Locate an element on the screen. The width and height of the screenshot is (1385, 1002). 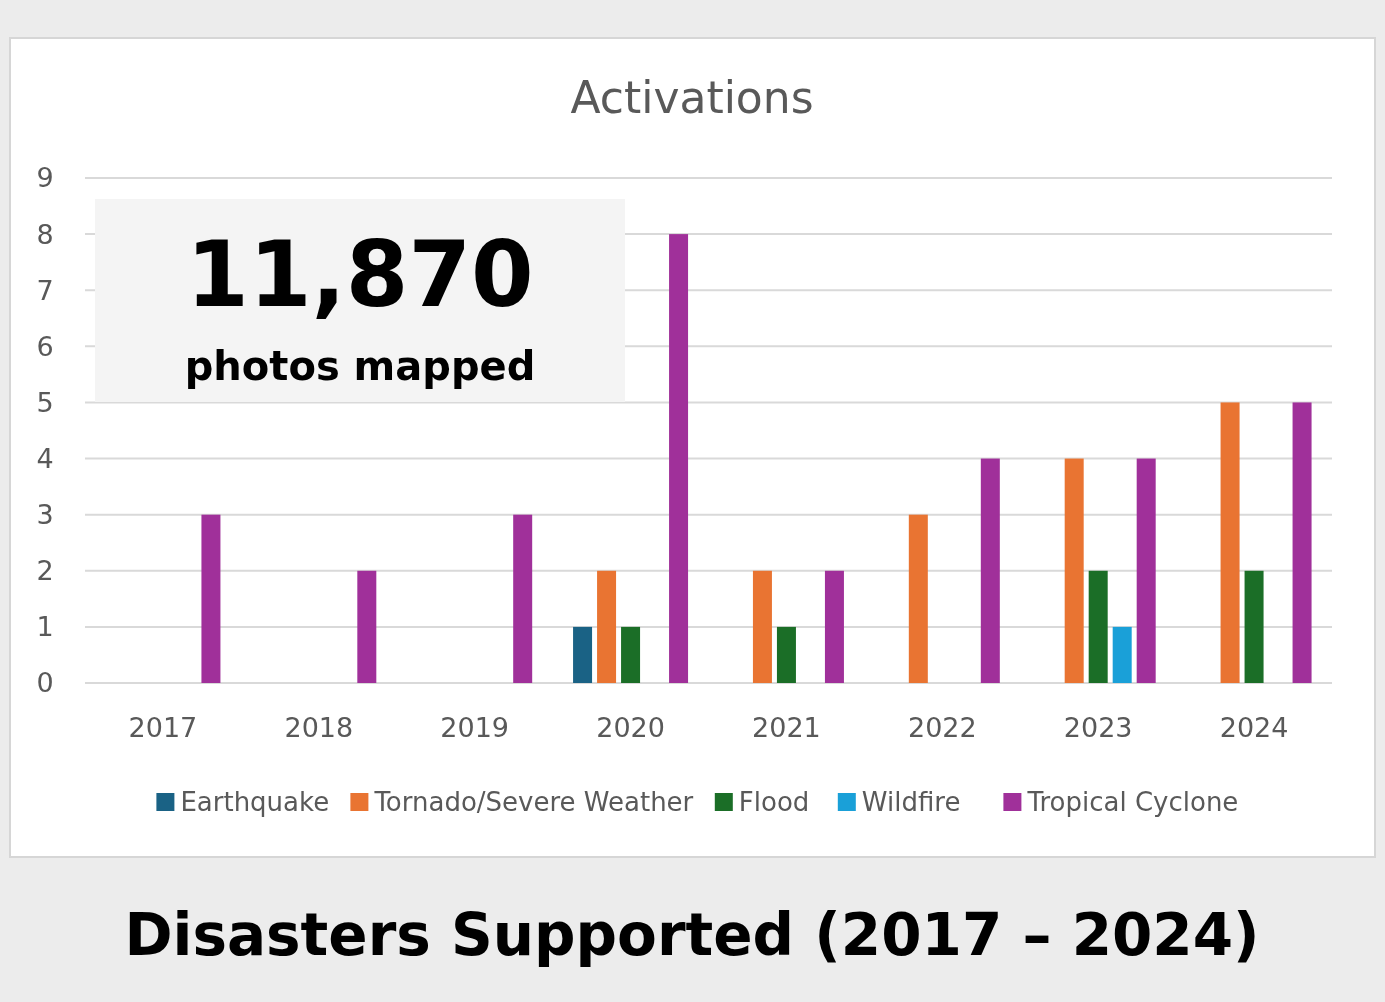
annotation: 11,870 is located at coordinates (360, 274).